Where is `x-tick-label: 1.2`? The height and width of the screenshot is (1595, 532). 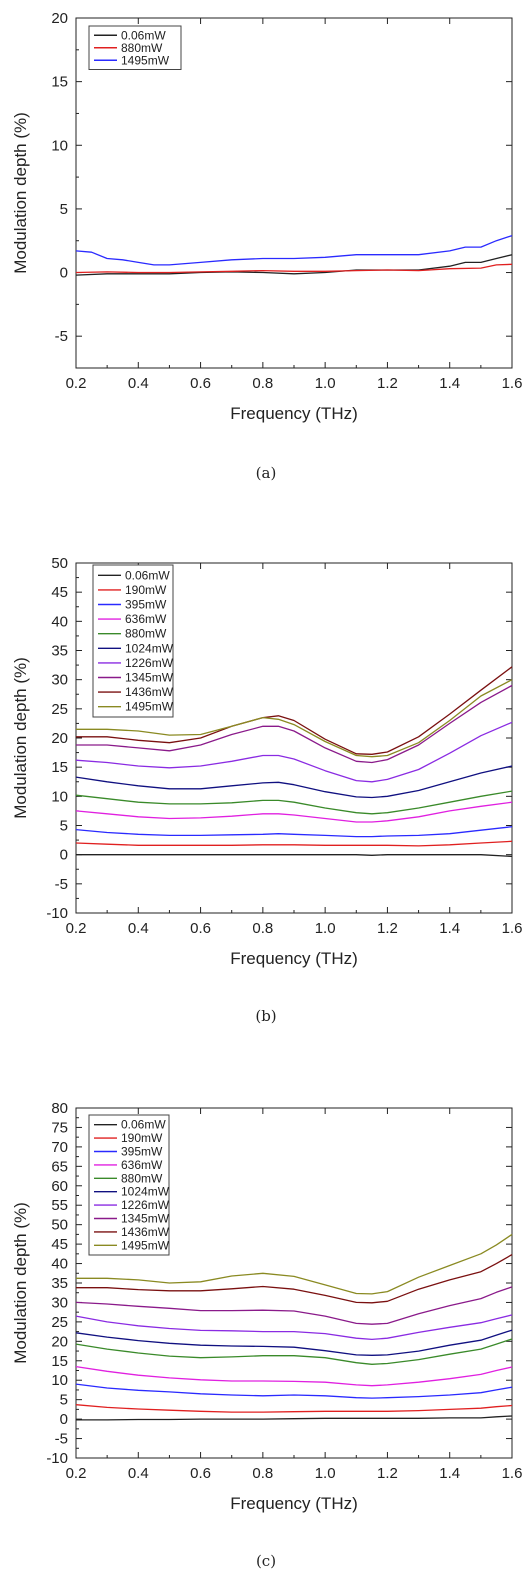 x-tick-label: 1.2 is located at coordinates (387, 383).